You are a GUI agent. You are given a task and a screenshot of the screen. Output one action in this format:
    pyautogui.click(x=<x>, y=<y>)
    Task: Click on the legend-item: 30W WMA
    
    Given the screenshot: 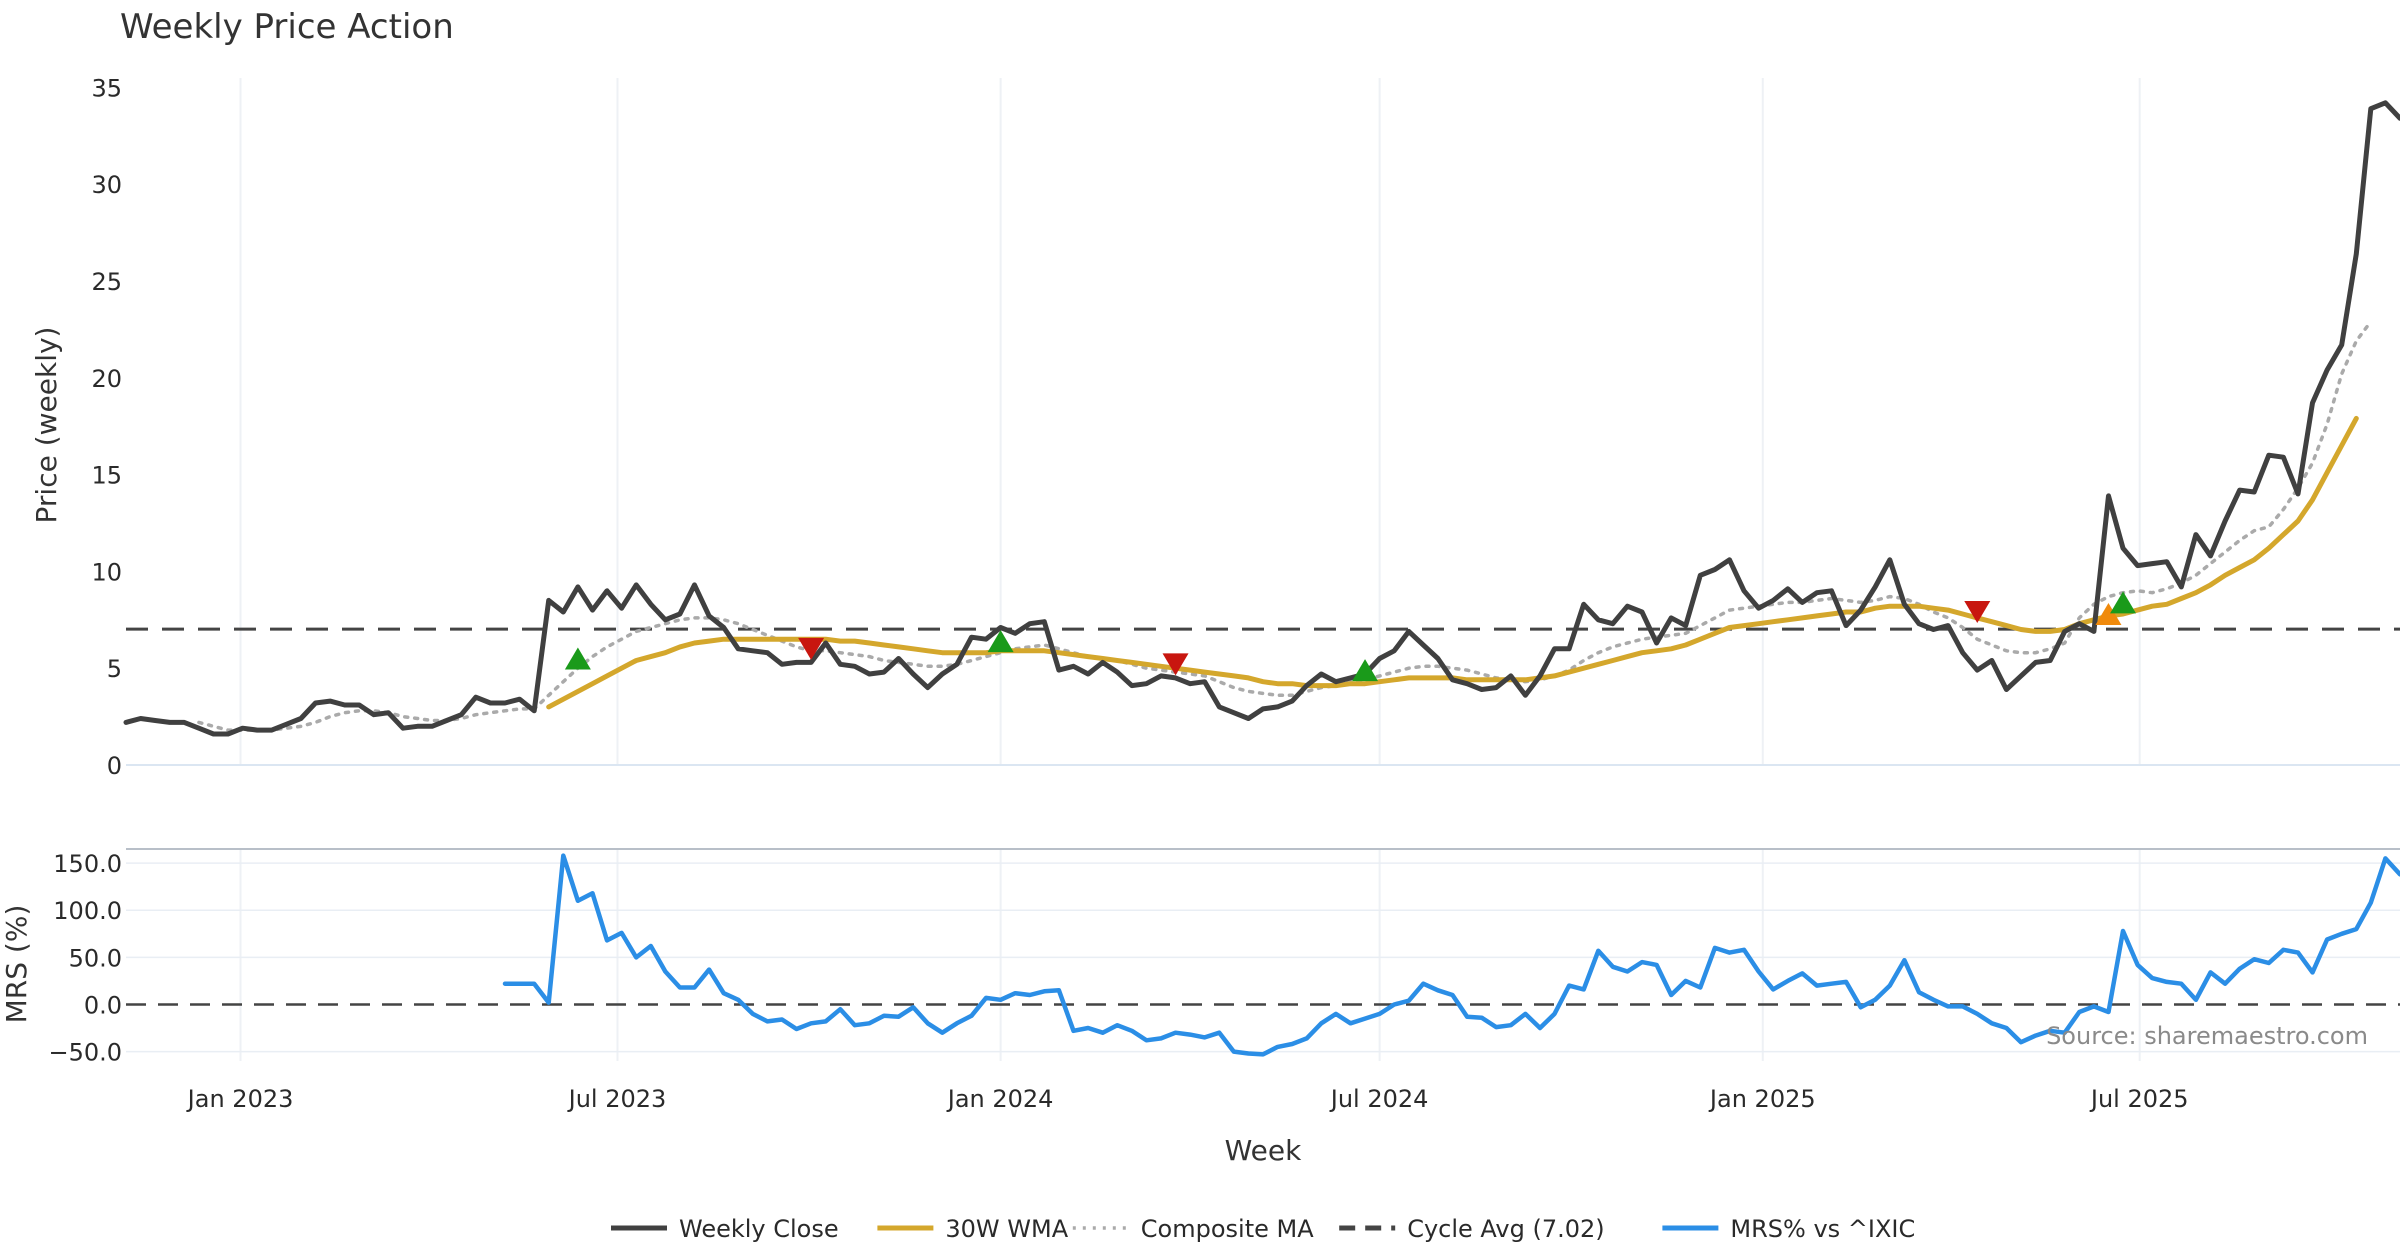 What is the action you would take?
    pyautogui.click(x=973, y=1229)
    